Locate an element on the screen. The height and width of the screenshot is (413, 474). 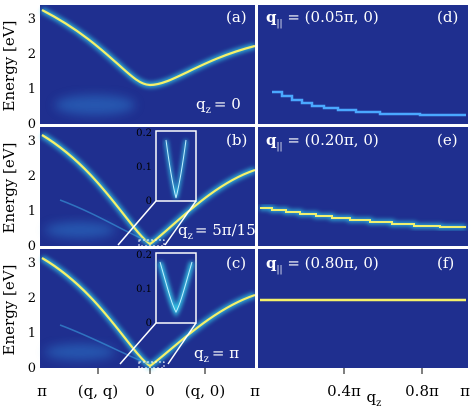
panel-f-label: (f) is located at coordinates (445, 263).